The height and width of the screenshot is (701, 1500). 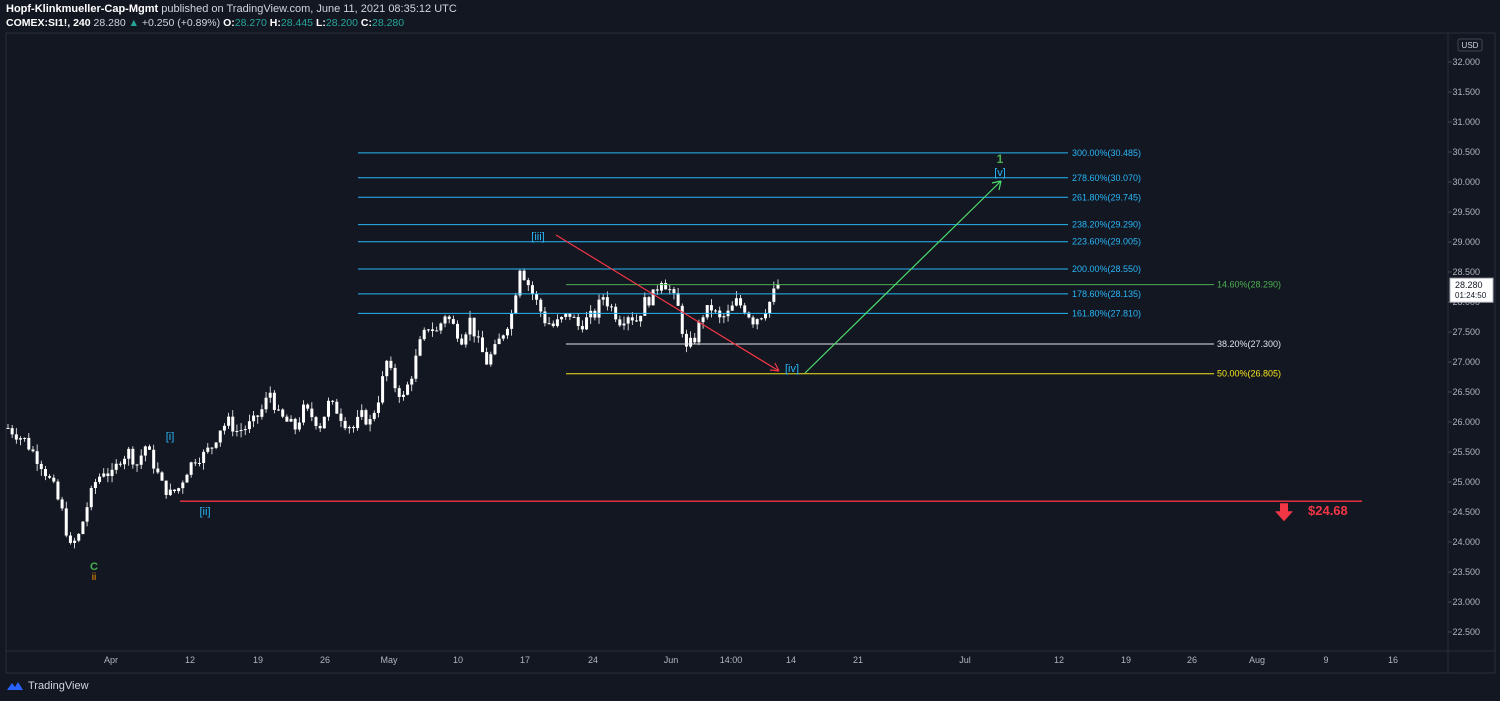 I want to click on symbol-name: COMEX:SI1!, 240, so click(x=48, y=23).